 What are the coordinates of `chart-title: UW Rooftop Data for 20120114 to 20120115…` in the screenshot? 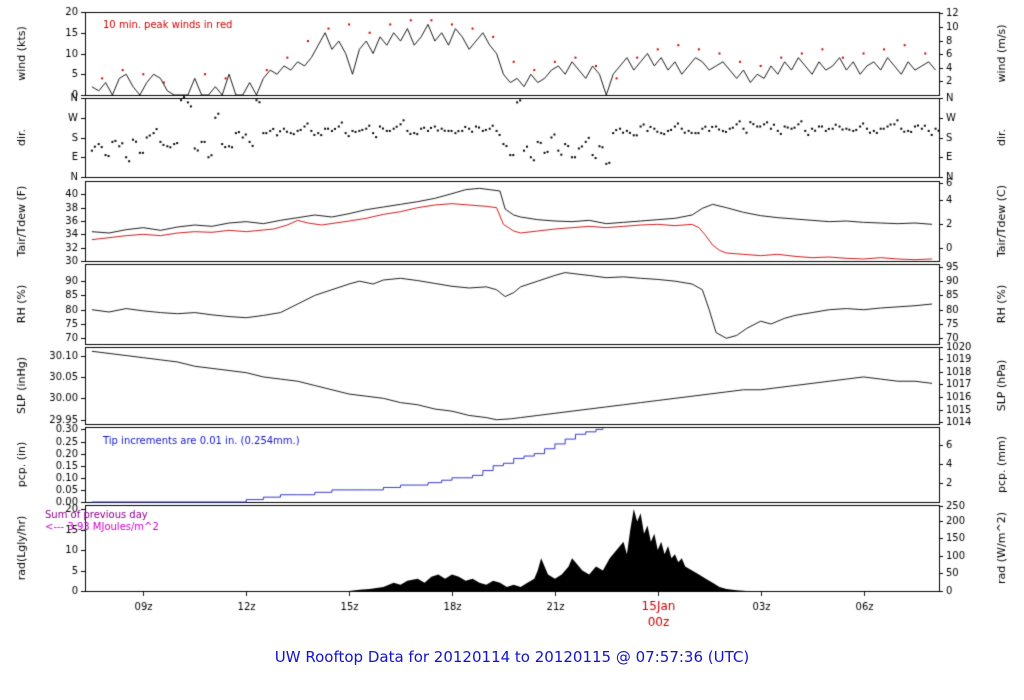 It's located at (512, 657).